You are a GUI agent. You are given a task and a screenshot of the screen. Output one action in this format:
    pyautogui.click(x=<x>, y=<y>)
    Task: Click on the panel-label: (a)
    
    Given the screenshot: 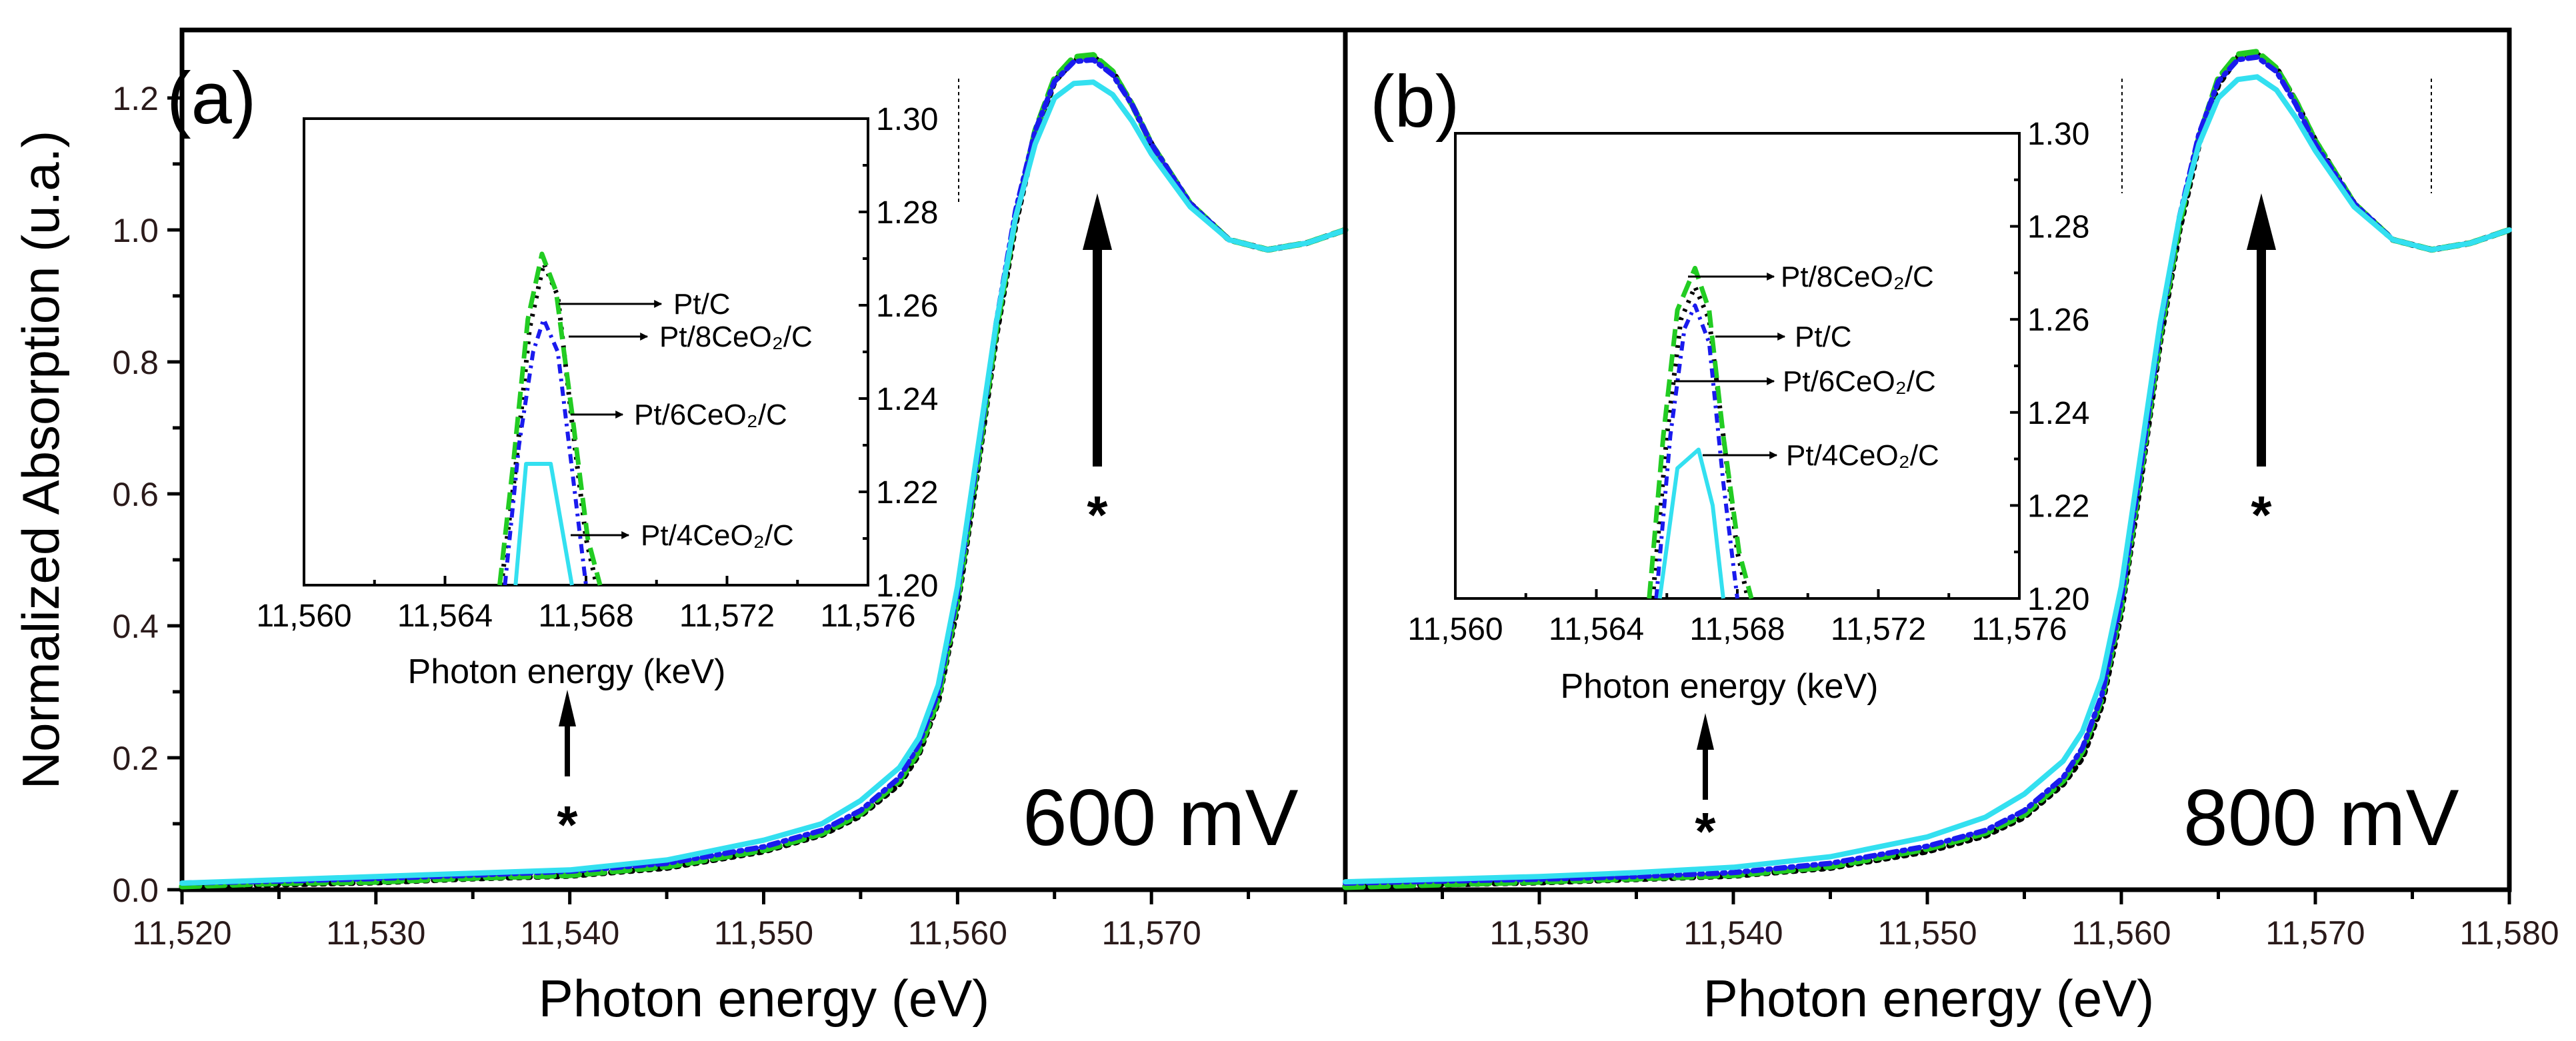 What is the action you would take?
    pyautogui.click(x=211, y=98)
    